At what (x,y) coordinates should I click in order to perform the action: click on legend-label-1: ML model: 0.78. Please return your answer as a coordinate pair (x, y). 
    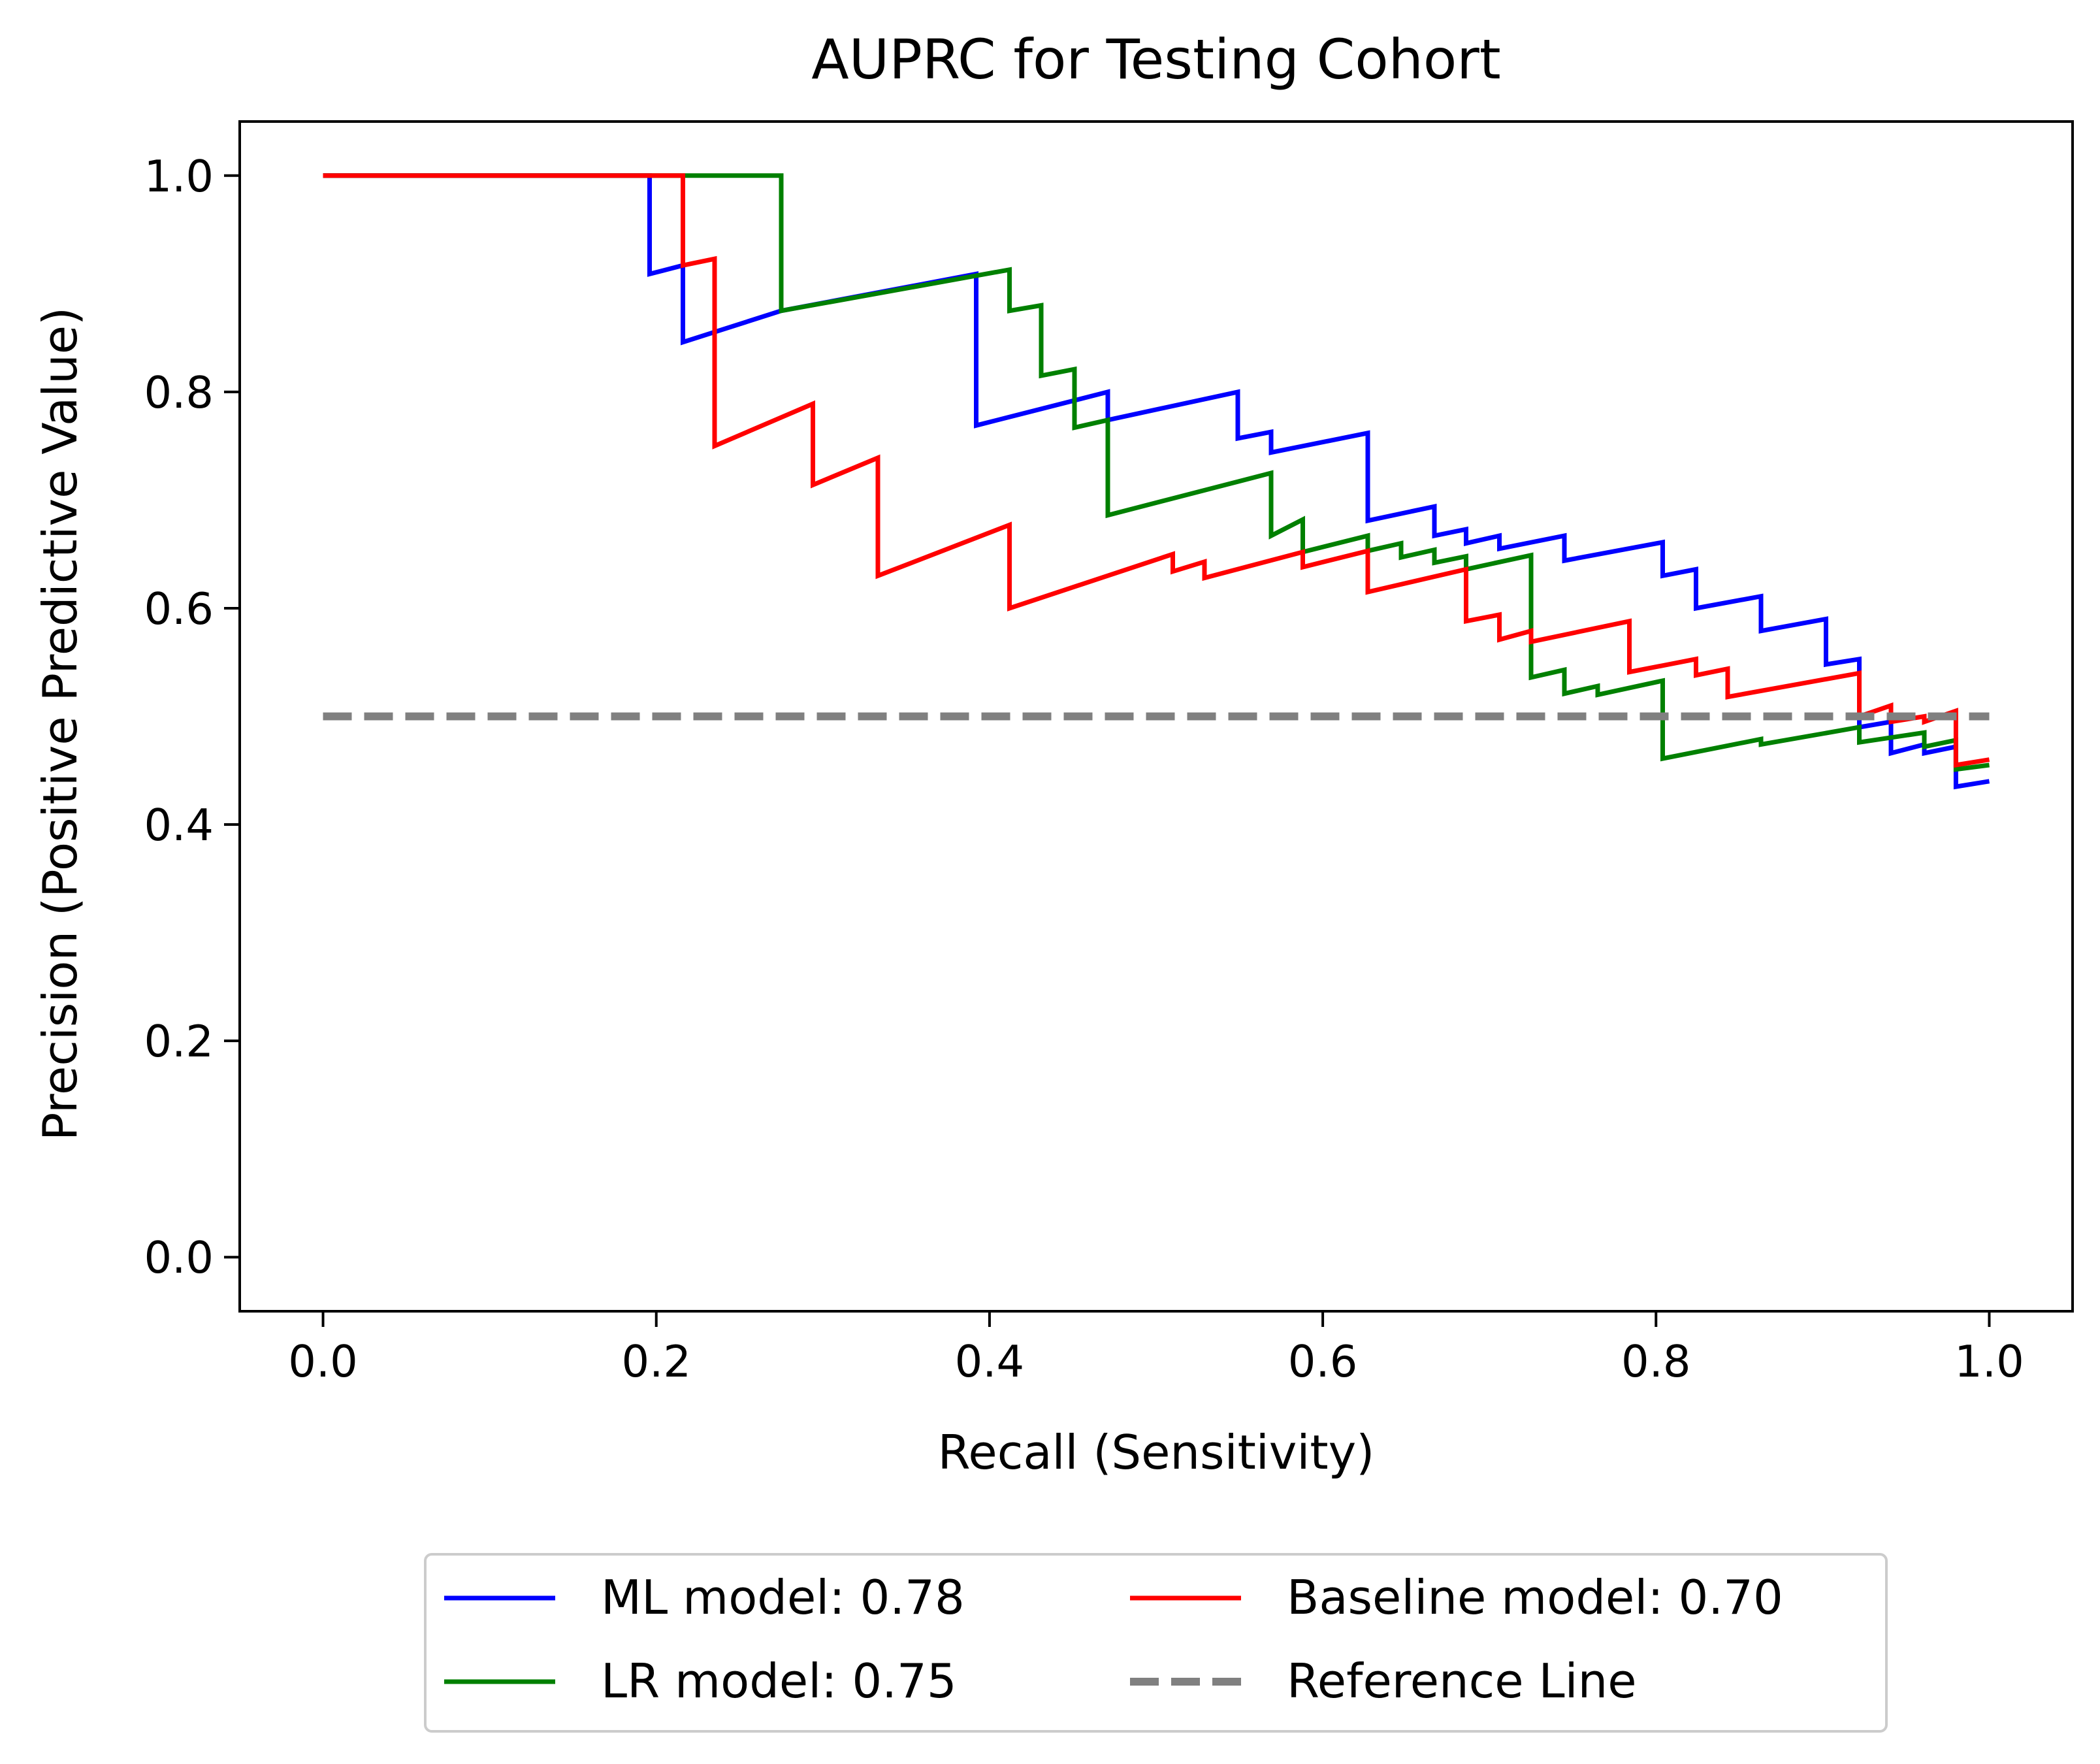
    Looking at the image, I should click on (783, 1597).